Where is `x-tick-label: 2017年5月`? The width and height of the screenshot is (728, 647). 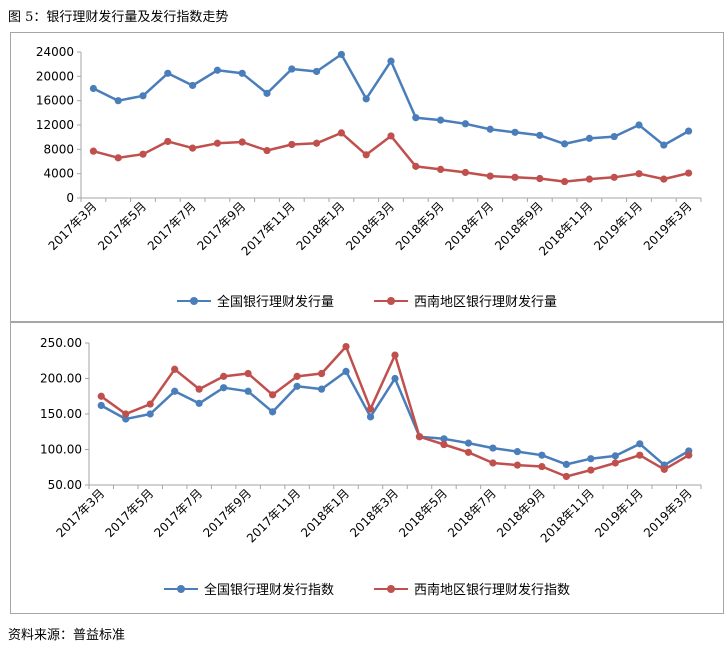 x-tick-label: 2017年5月 is located at coordinates (129, 513).